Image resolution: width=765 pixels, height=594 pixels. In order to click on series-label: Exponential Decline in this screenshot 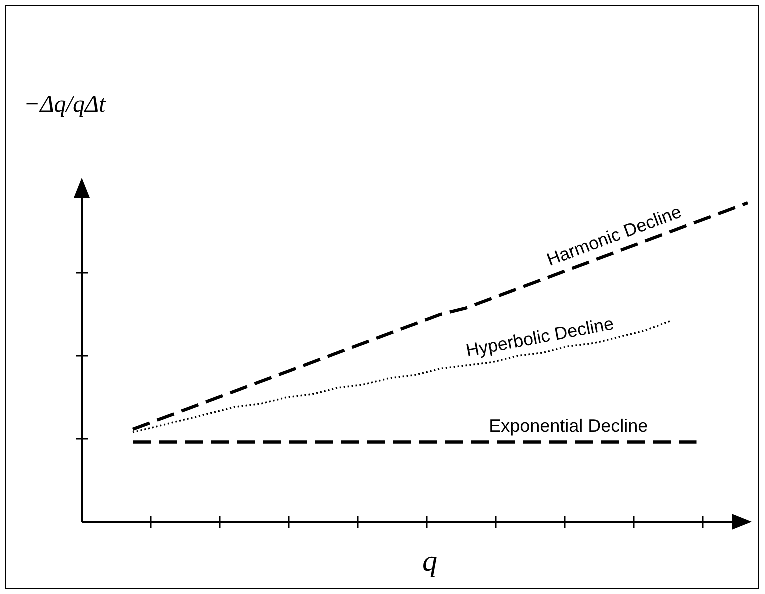, I will do `click(568, 426)`.